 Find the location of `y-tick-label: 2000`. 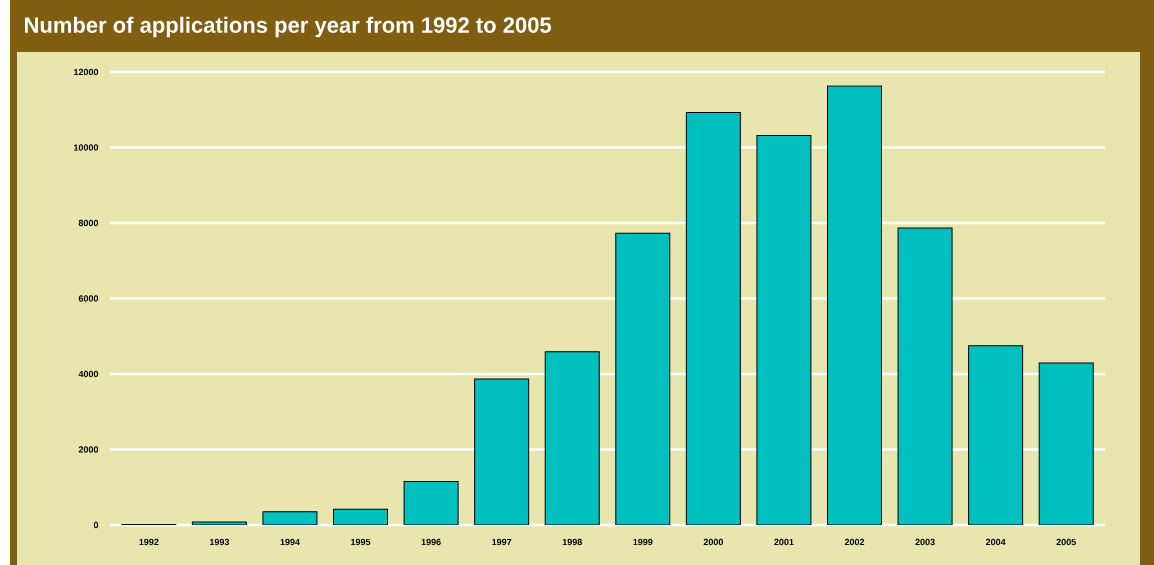

y-tick-label: 2000 is located at coordinates (88, 449).